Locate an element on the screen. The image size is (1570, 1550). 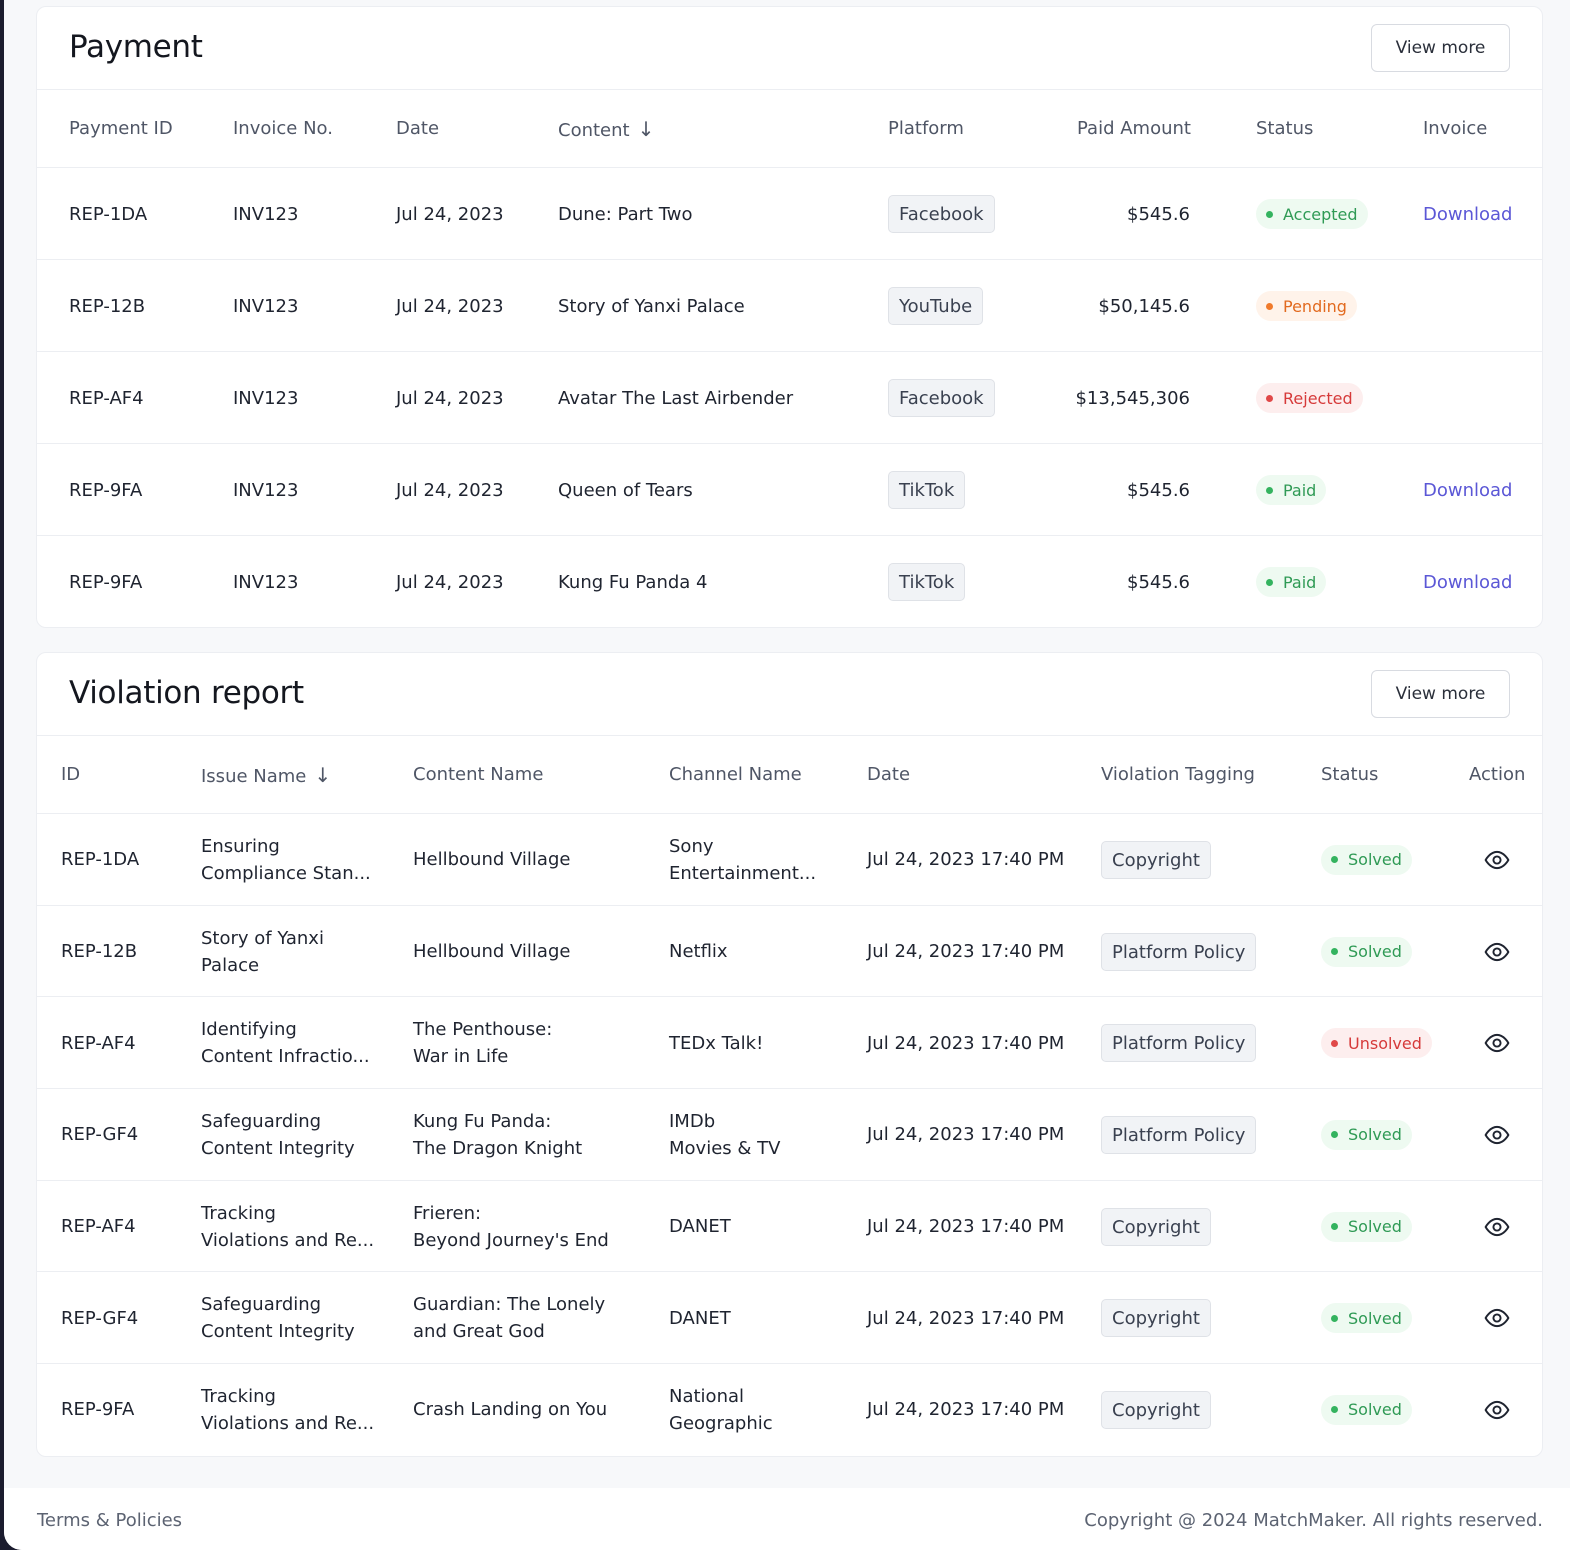
status-cell: Pending is located at coordinates (1336, 306).